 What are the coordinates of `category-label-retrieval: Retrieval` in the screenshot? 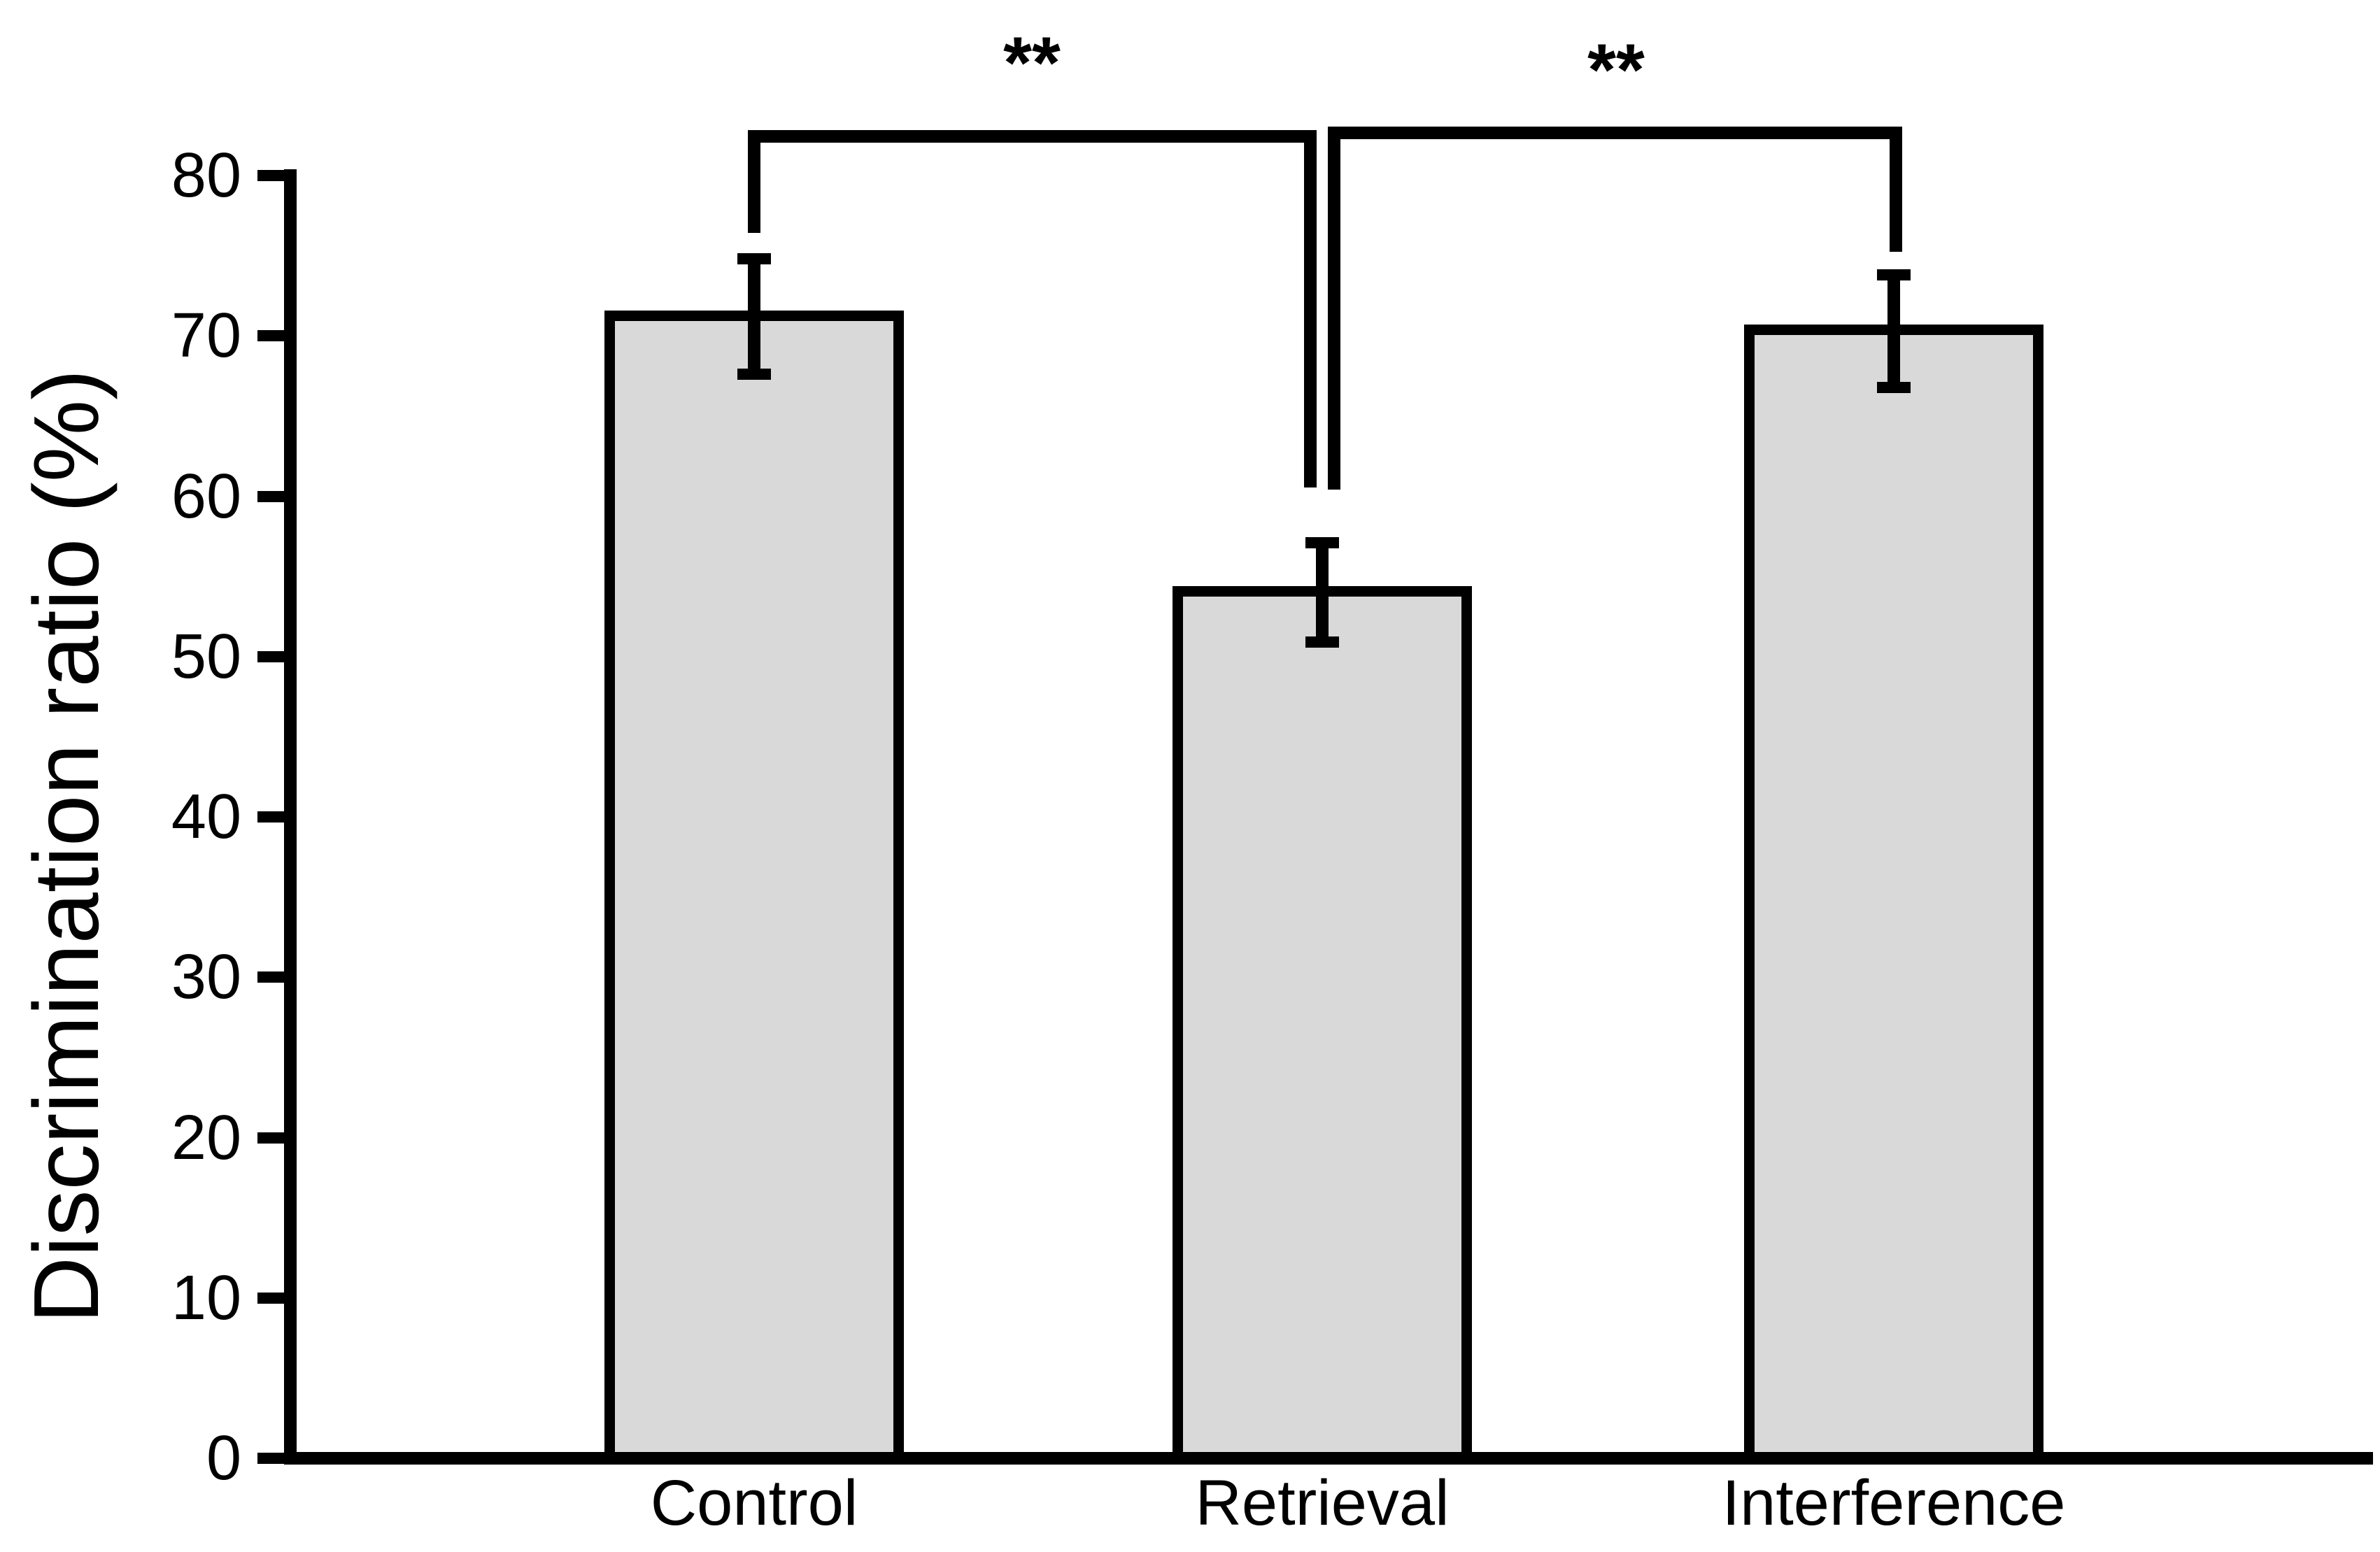 It's located at (1323, 1503).